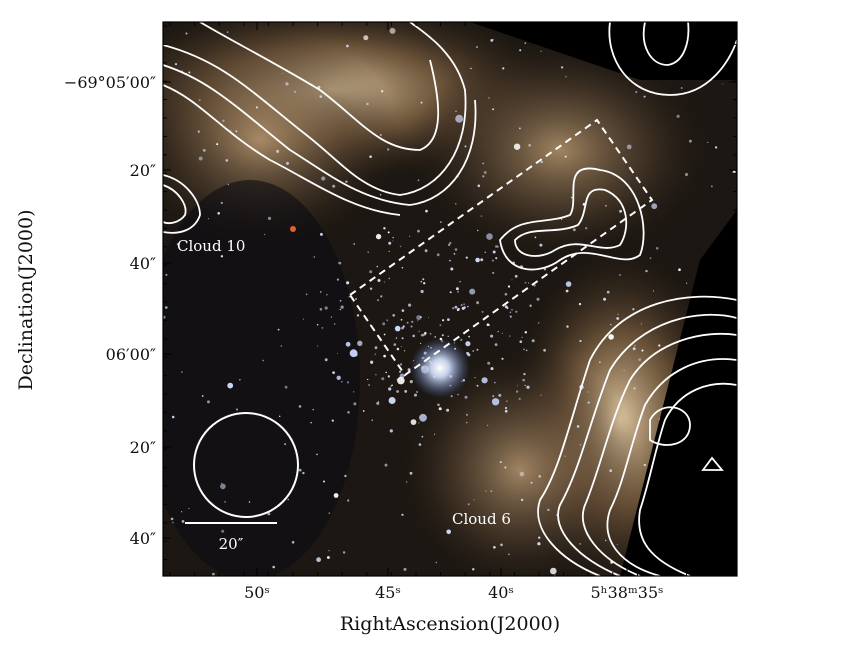 The width and height of the screenshot is (844, 655). Describe the element at coordinates (211, 246) in the screenshot. I see `cloud-10-label: Cloud 10` at that location.